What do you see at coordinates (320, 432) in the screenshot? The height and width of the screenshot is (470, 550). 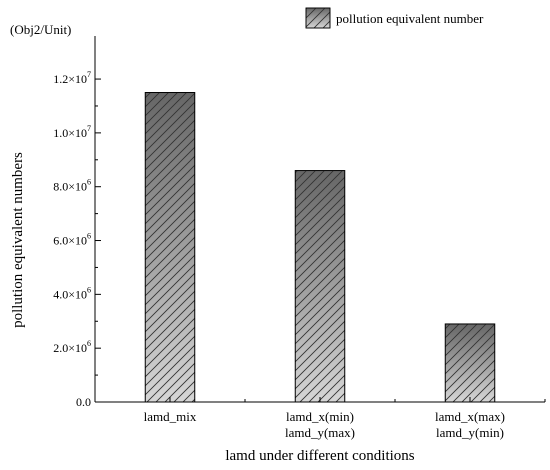 I see `x-tick-label-line2: lamd_y(max)` at bounding box center [320, 432].